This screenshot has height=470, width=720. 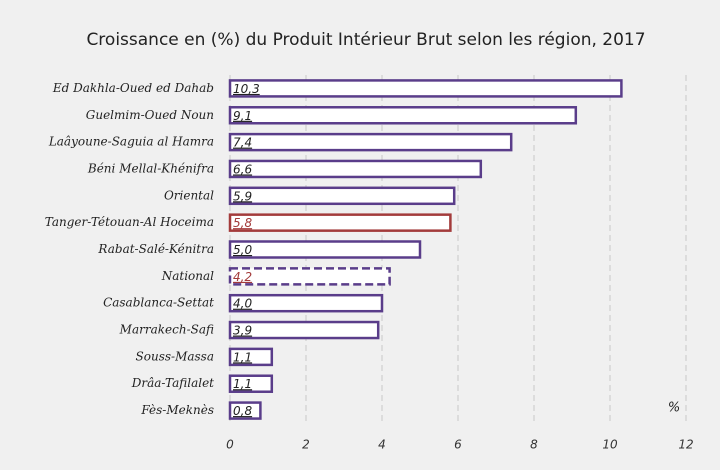 I want to click on category-label: Fès-Meknès, so click(x=177, y=410).